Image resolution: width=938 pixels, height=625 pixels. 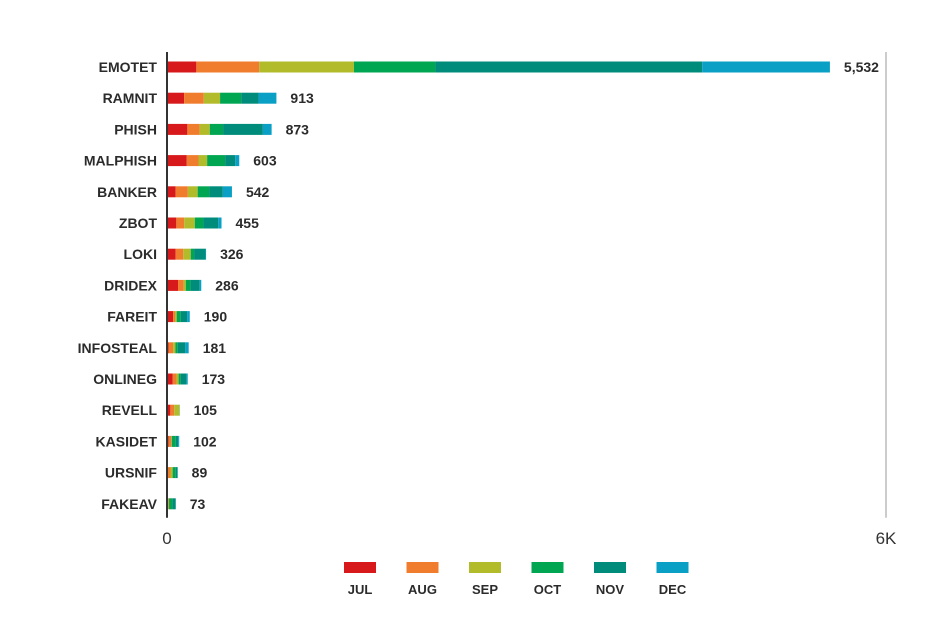 I want to click on legend-swatch-oct, so click(x=547, y=567).